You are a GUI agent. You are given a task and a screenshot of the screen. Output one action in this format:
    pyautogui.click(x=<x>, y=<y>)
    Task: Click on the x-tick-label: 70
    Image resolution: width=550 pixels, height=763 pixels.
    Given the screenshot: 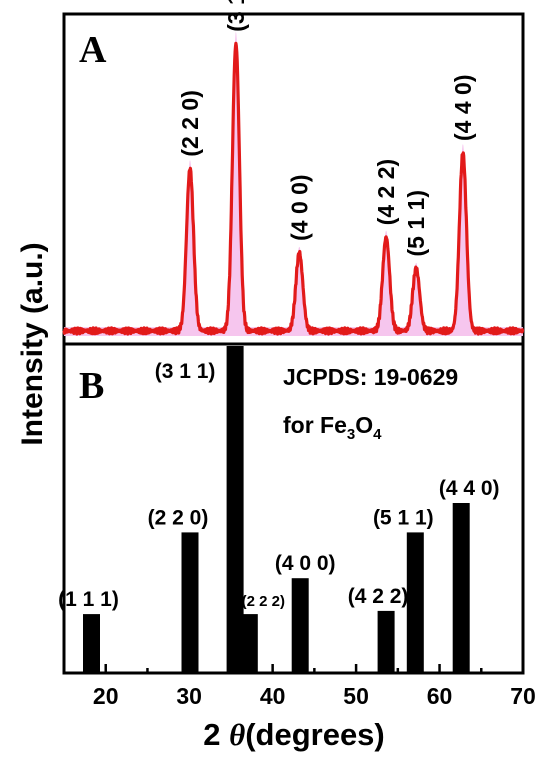 What is the action you would take?
    pyautogui.click(x=523, y=696)
    